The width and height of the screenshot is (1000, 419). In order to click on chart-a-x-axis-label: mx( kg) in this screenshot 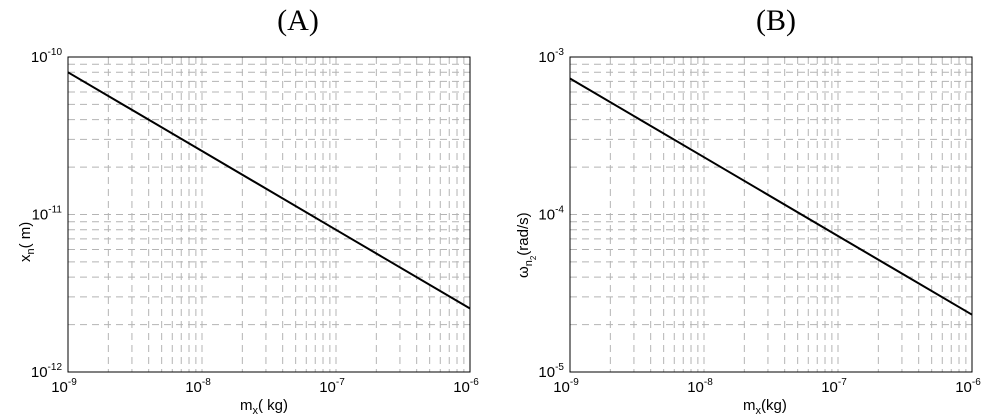, I will do `click(264, 407)`.